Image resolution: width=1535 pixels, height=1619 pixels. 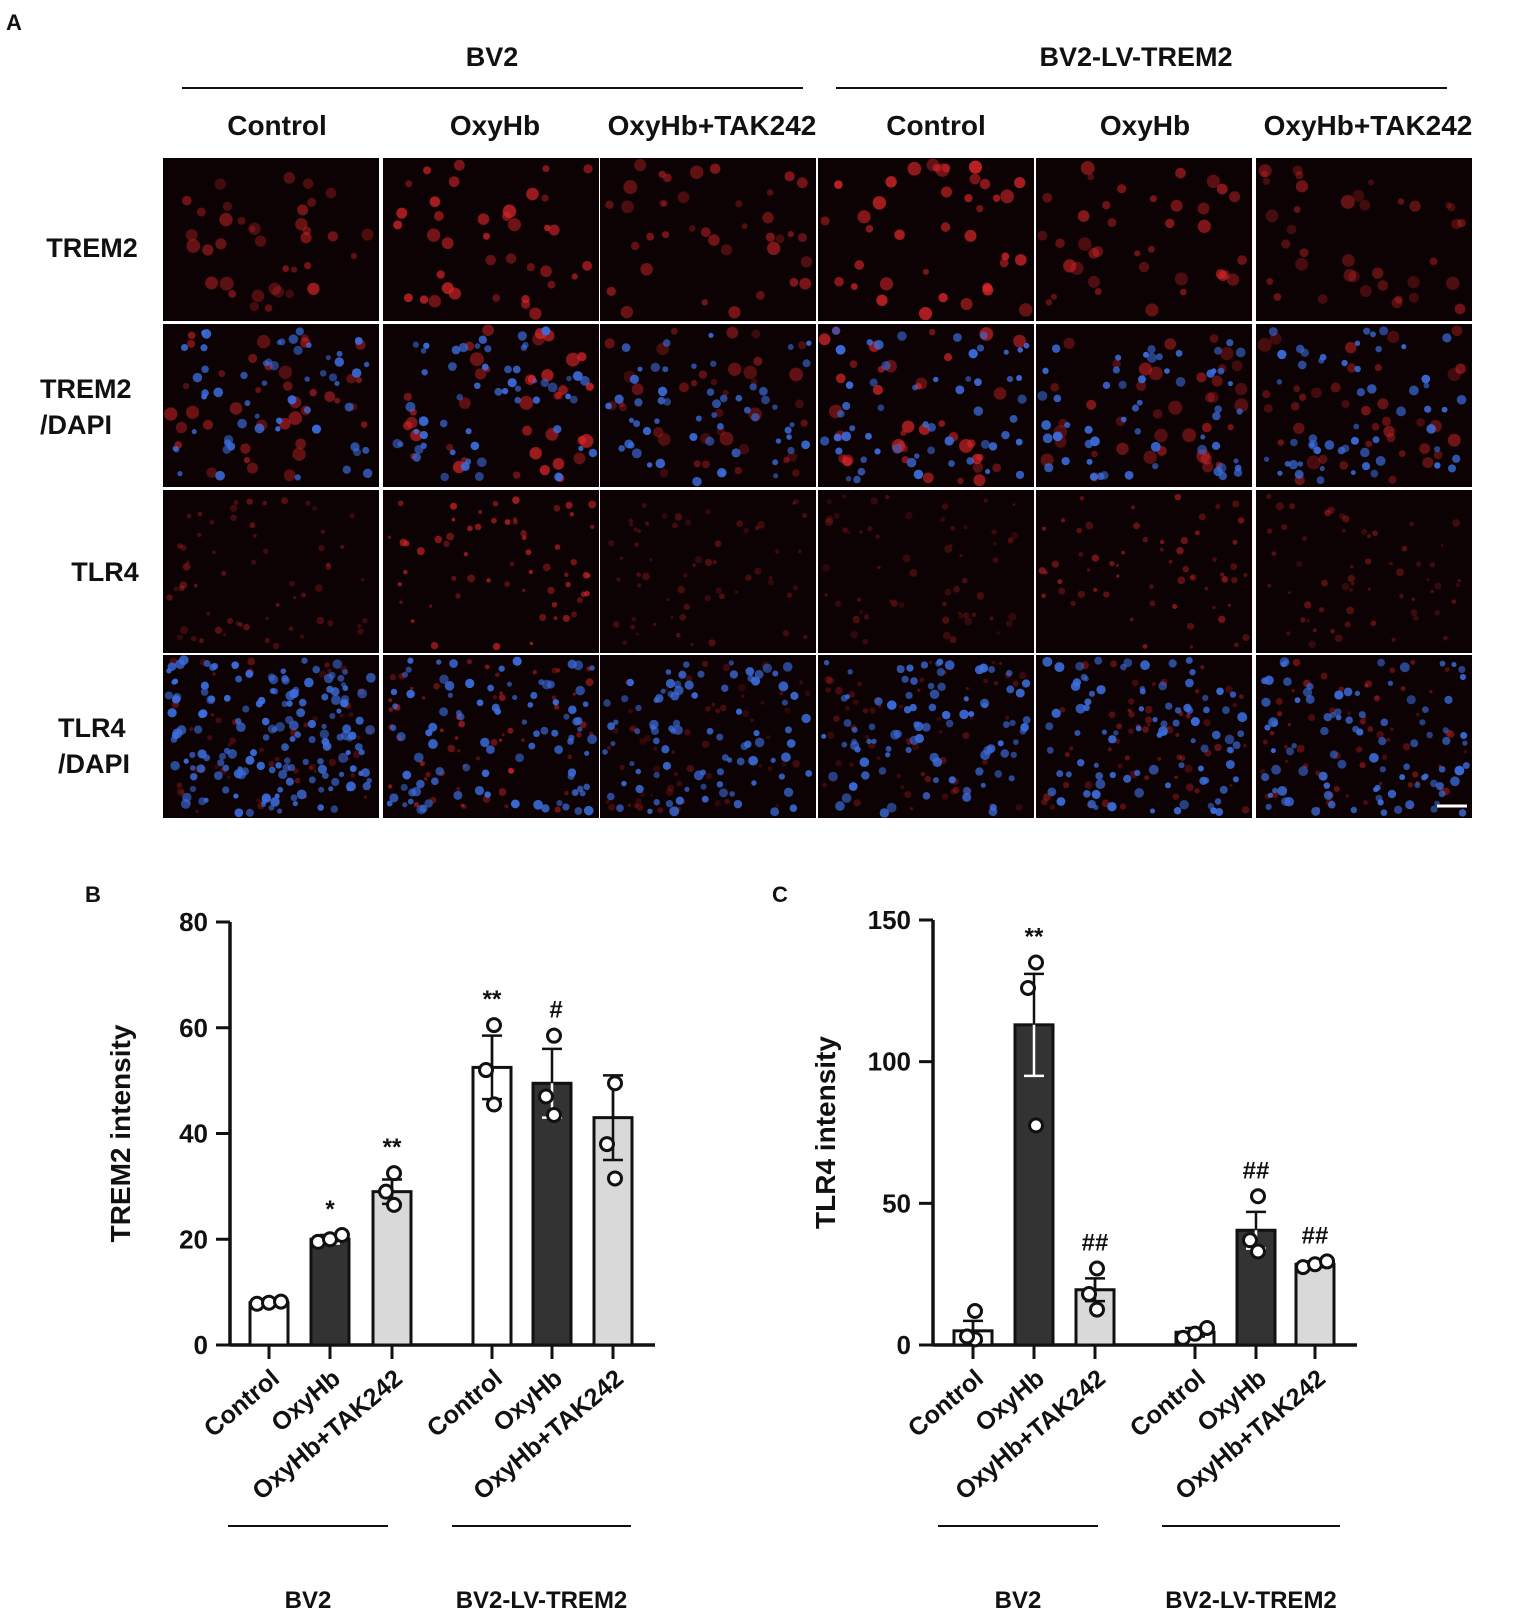 I want to click on group-header-bv2-lv-trem2: BV2-LV-TREM2, so click(x=1135, y=57).